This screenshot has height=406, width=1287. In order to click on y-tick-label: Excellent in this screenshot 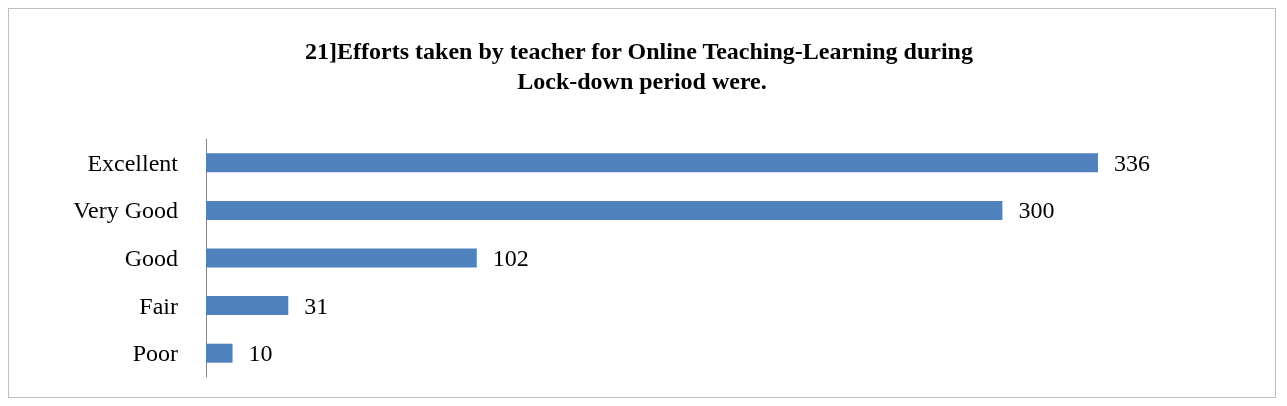, I will do `click(133, 162)`.